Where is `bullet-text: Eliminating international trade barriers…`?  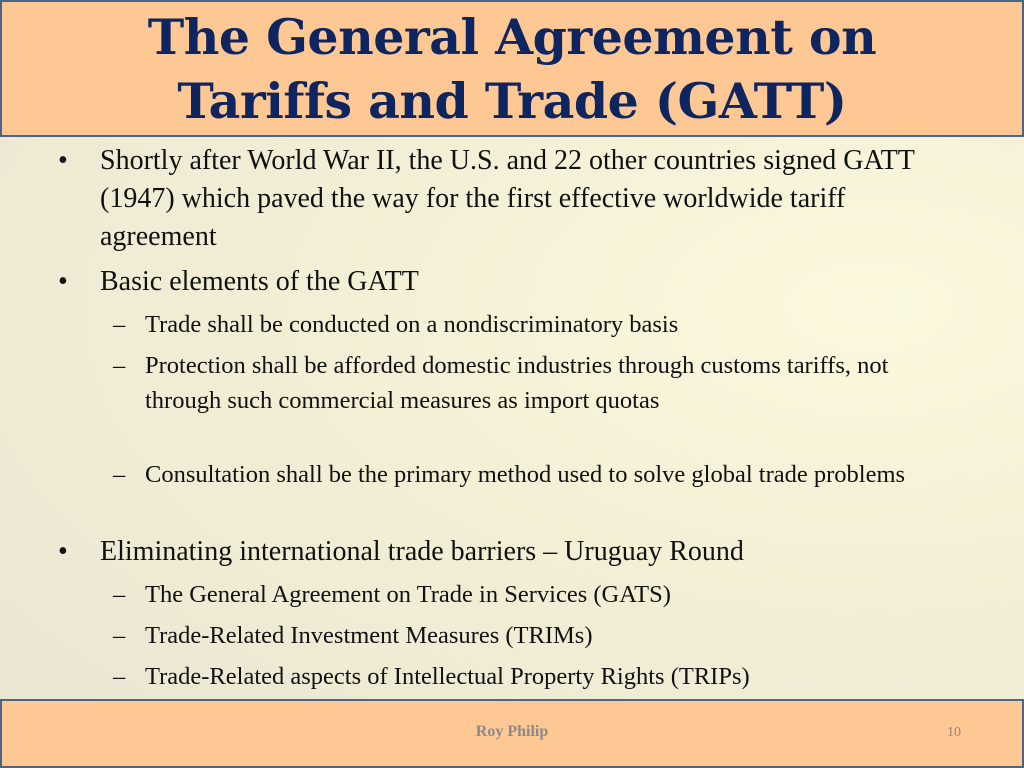 bullet-text: Eliminating international trade barriers… is located at coordinates (422, 551).